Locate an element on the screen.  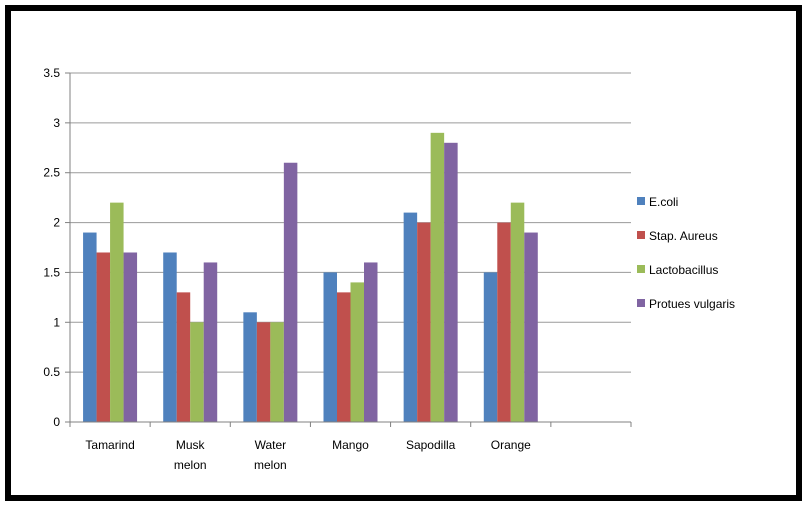
y-tick-label: 2.5 is located at coordinates (51, 173).